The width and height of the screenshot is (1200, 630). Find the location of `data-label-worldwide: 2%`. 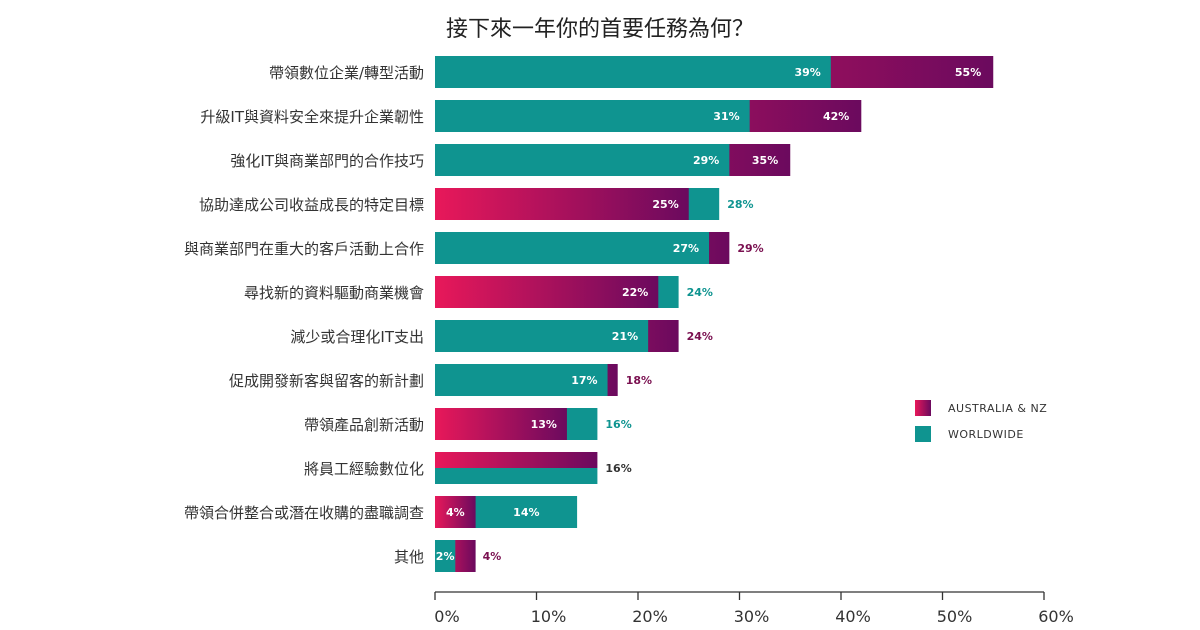

data-label-worldwide: 2% is located at coordinates (445, 556).